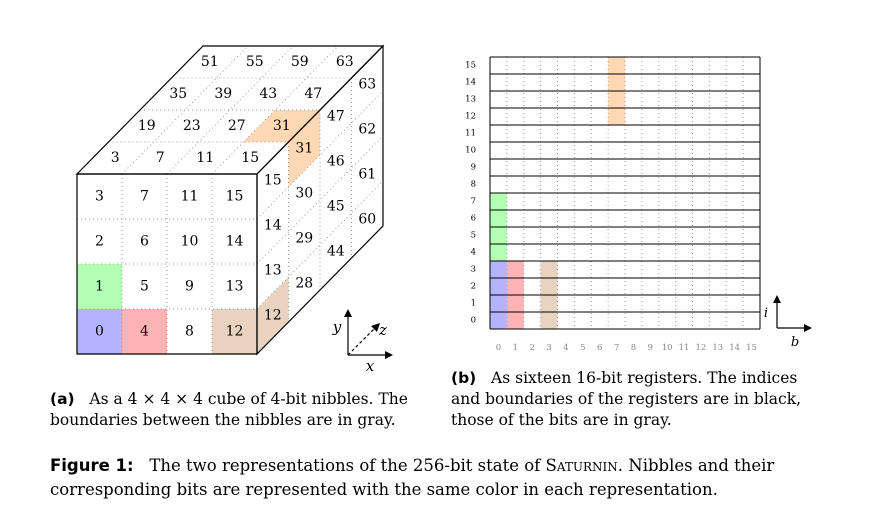  Describe the element at coordinates (582, 348) in the screenshot. I see `bit-index-label: 5` at that location.